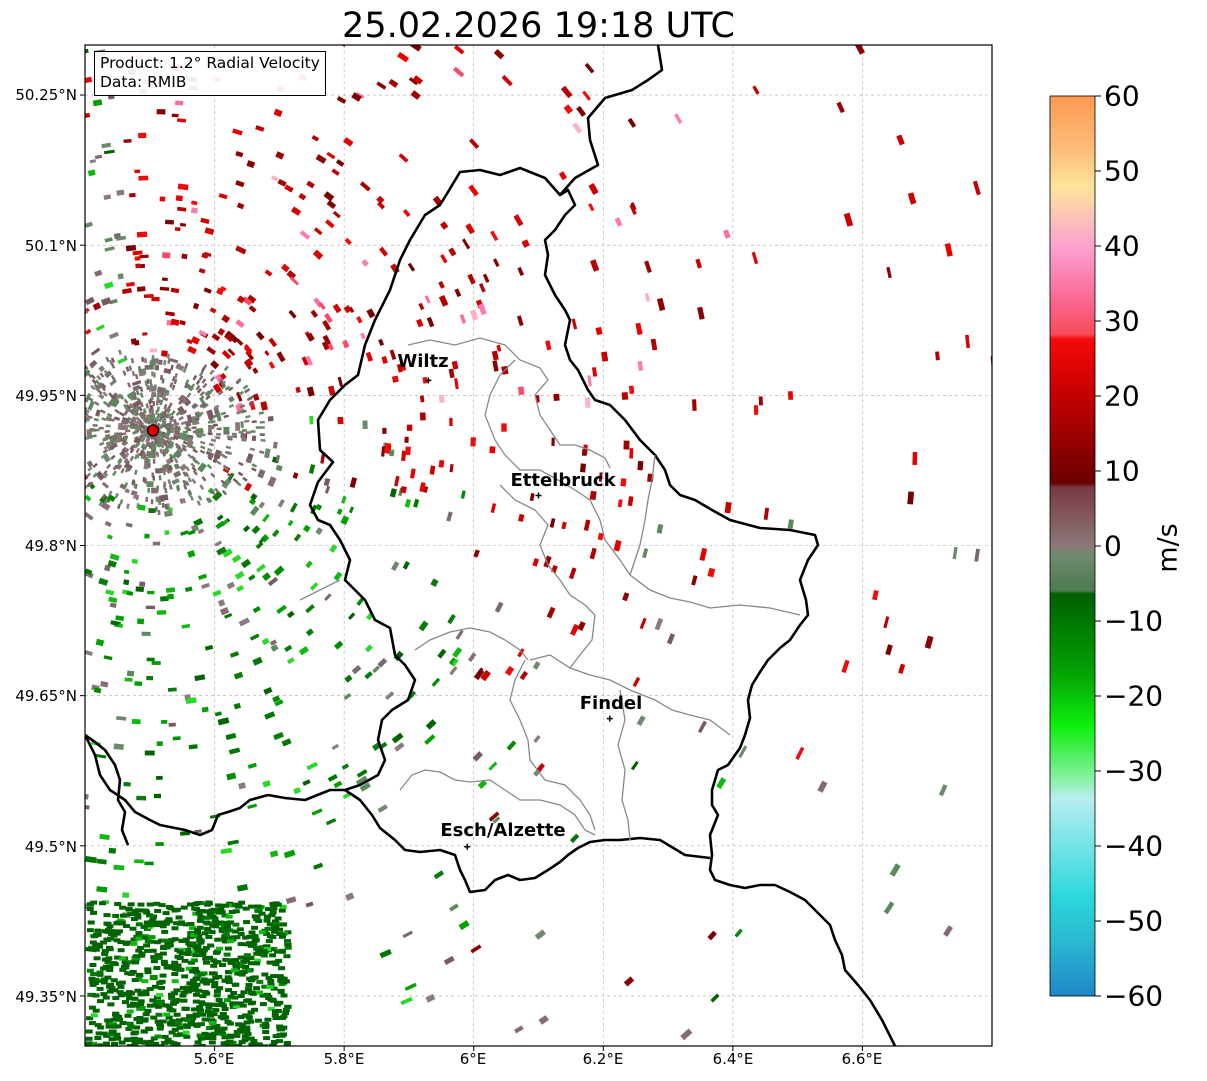 The width and height of the screenshot is (1207, 1081). Describe the element at coordinates (1122, 396) in the screenshot. I see `colorbar-tick-label: 20` at that location.